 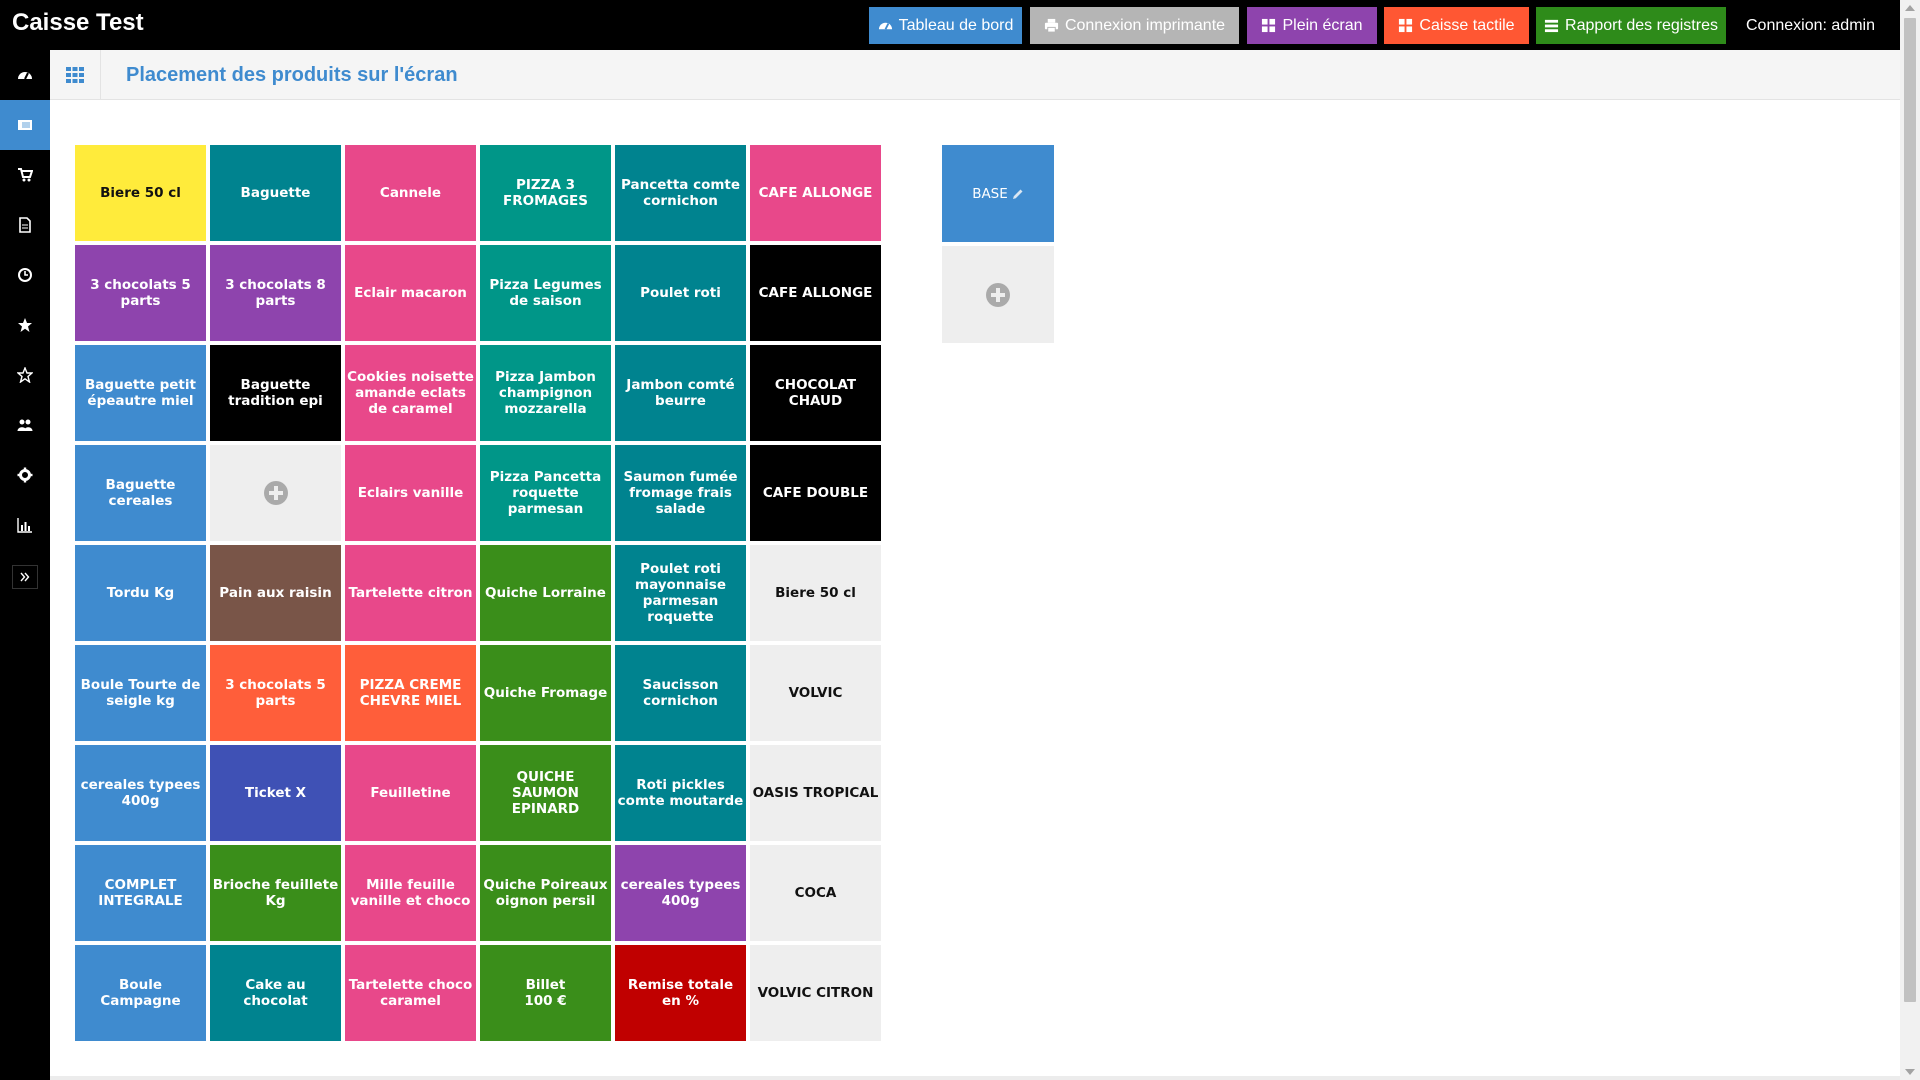 What do you see at coordinates (140, 893) in the screenshot?
I see `product-tile: COMPLET INTEGRALE` at bounding box center [140, 893].